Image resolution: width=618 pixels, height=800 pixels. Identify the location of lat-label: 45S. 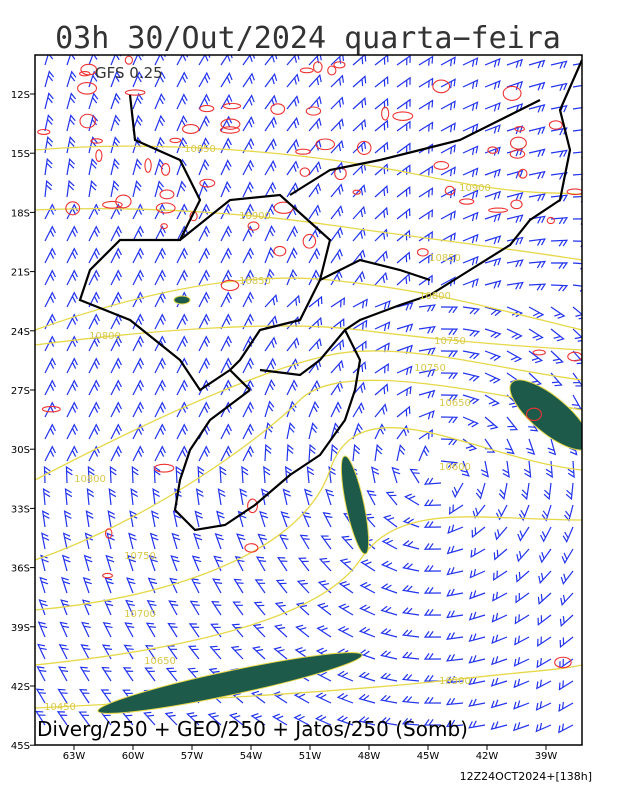
(20, 746).